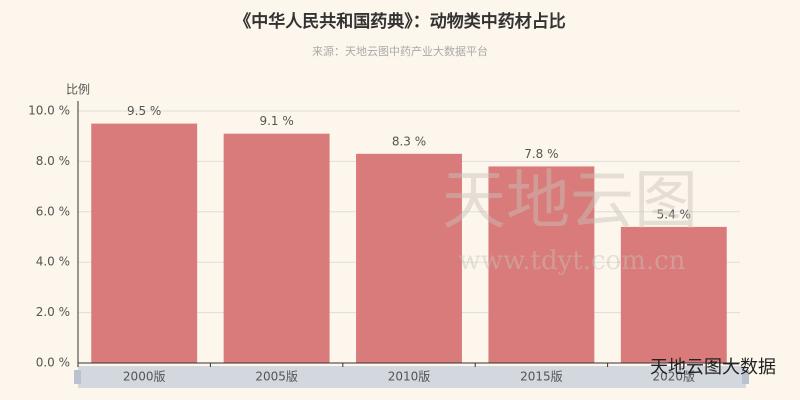  Describe the element at coordinates (53, 363) in the screenshot. I see `y-tick-label: 0.0 %` at that location.